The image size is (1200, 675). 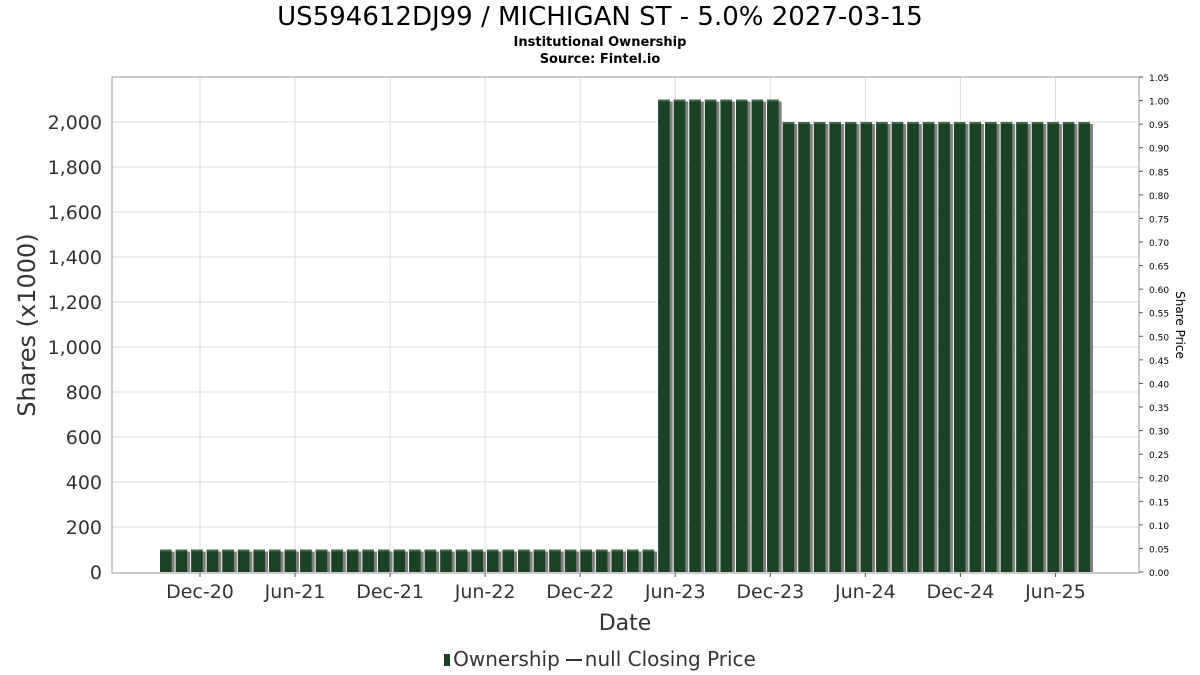 What do you see at coordinates (75, 123) in the screenshot?
I see `y-tick-label: 2,000` at bounding box center [75, 123].